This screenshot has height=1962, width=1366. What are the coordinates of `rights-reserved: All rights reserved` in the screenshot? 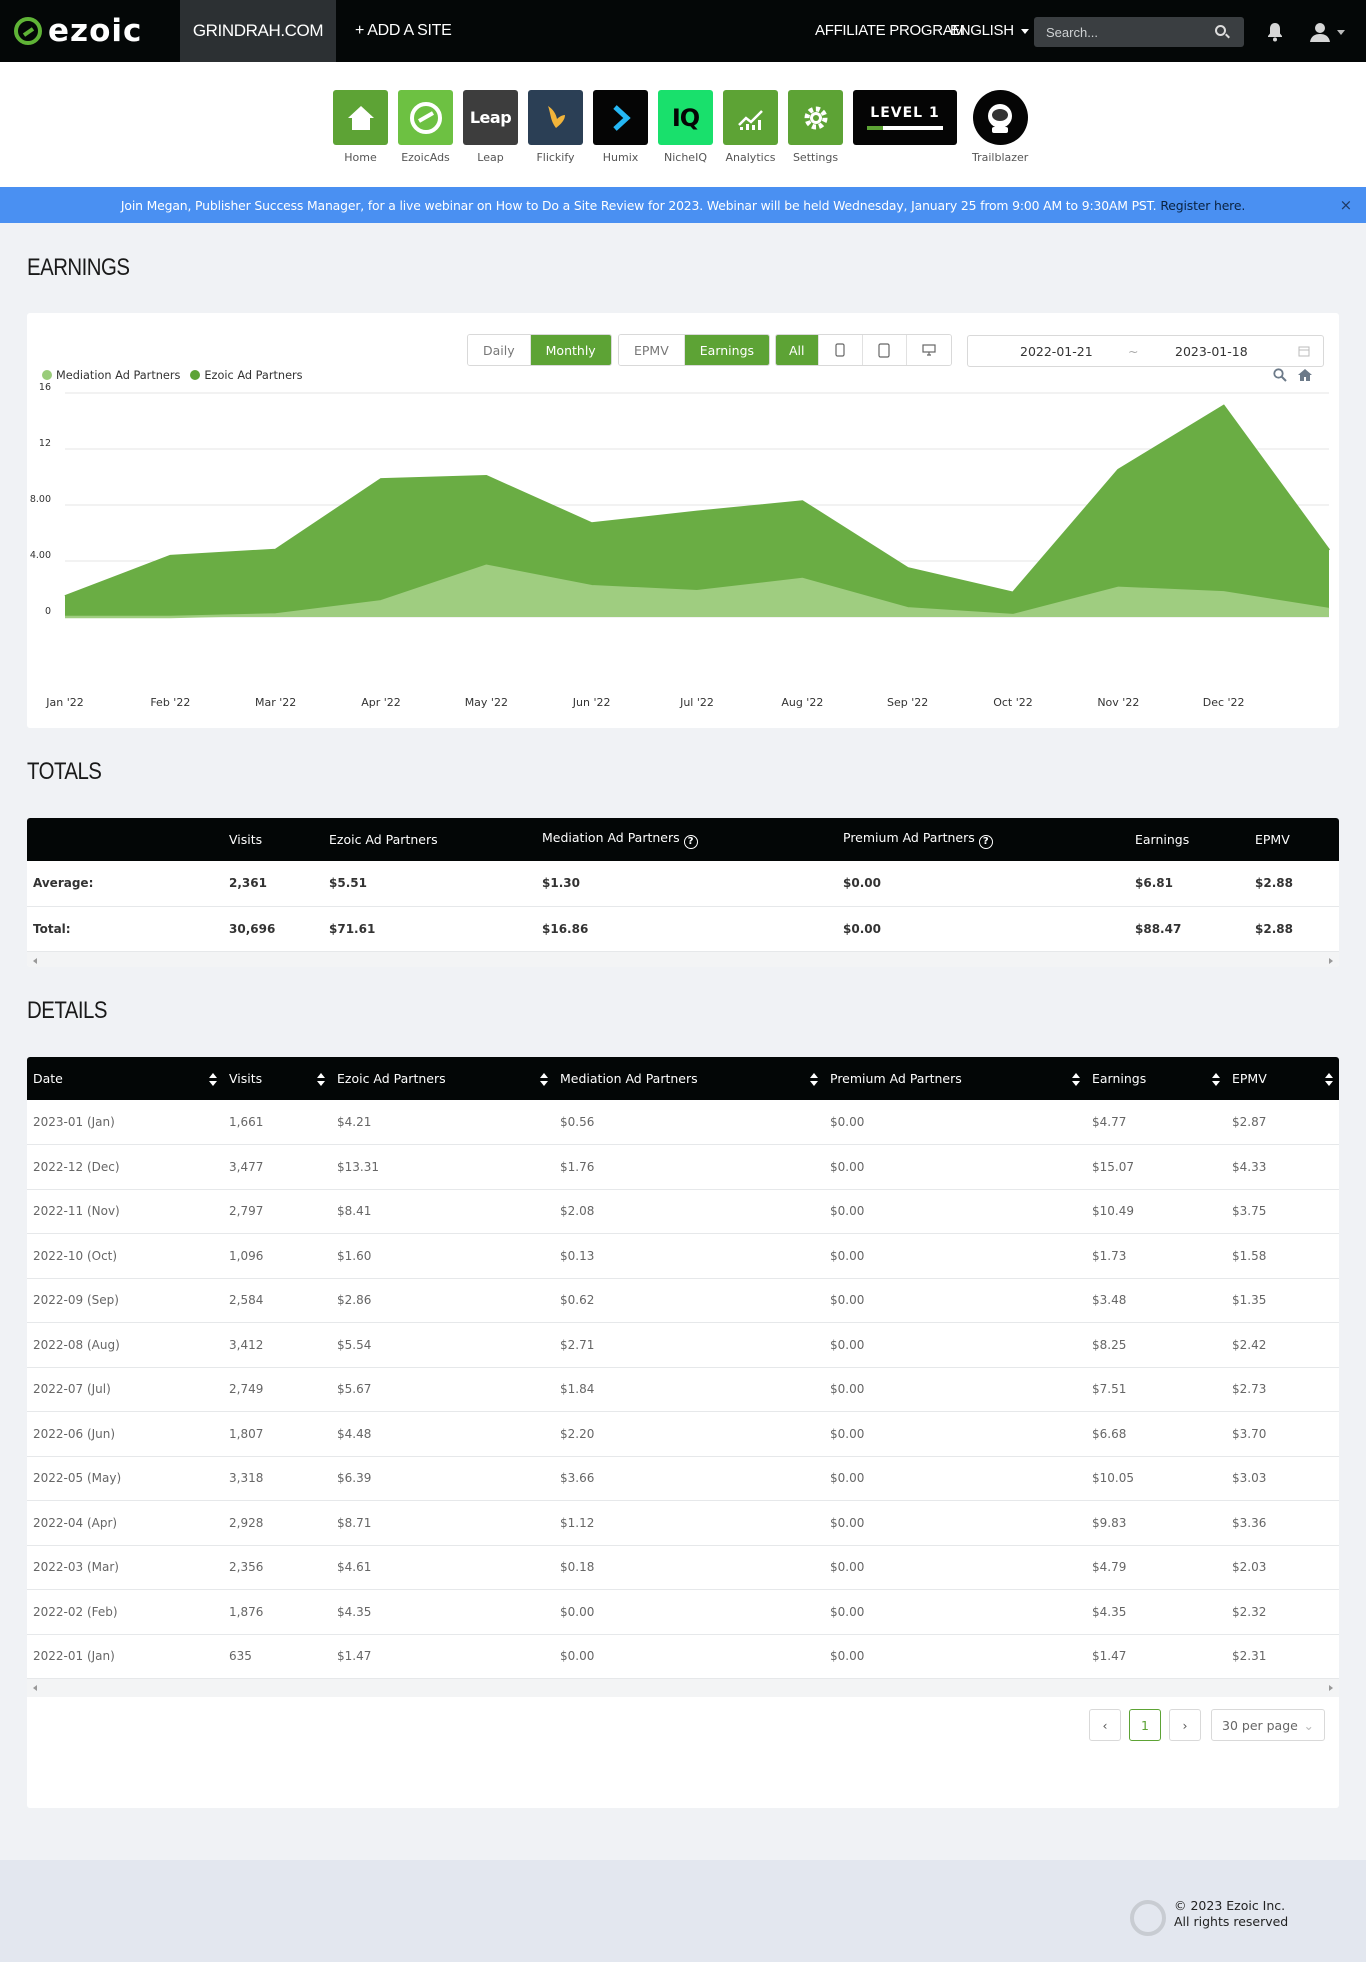 It's located at (1231, 1921).